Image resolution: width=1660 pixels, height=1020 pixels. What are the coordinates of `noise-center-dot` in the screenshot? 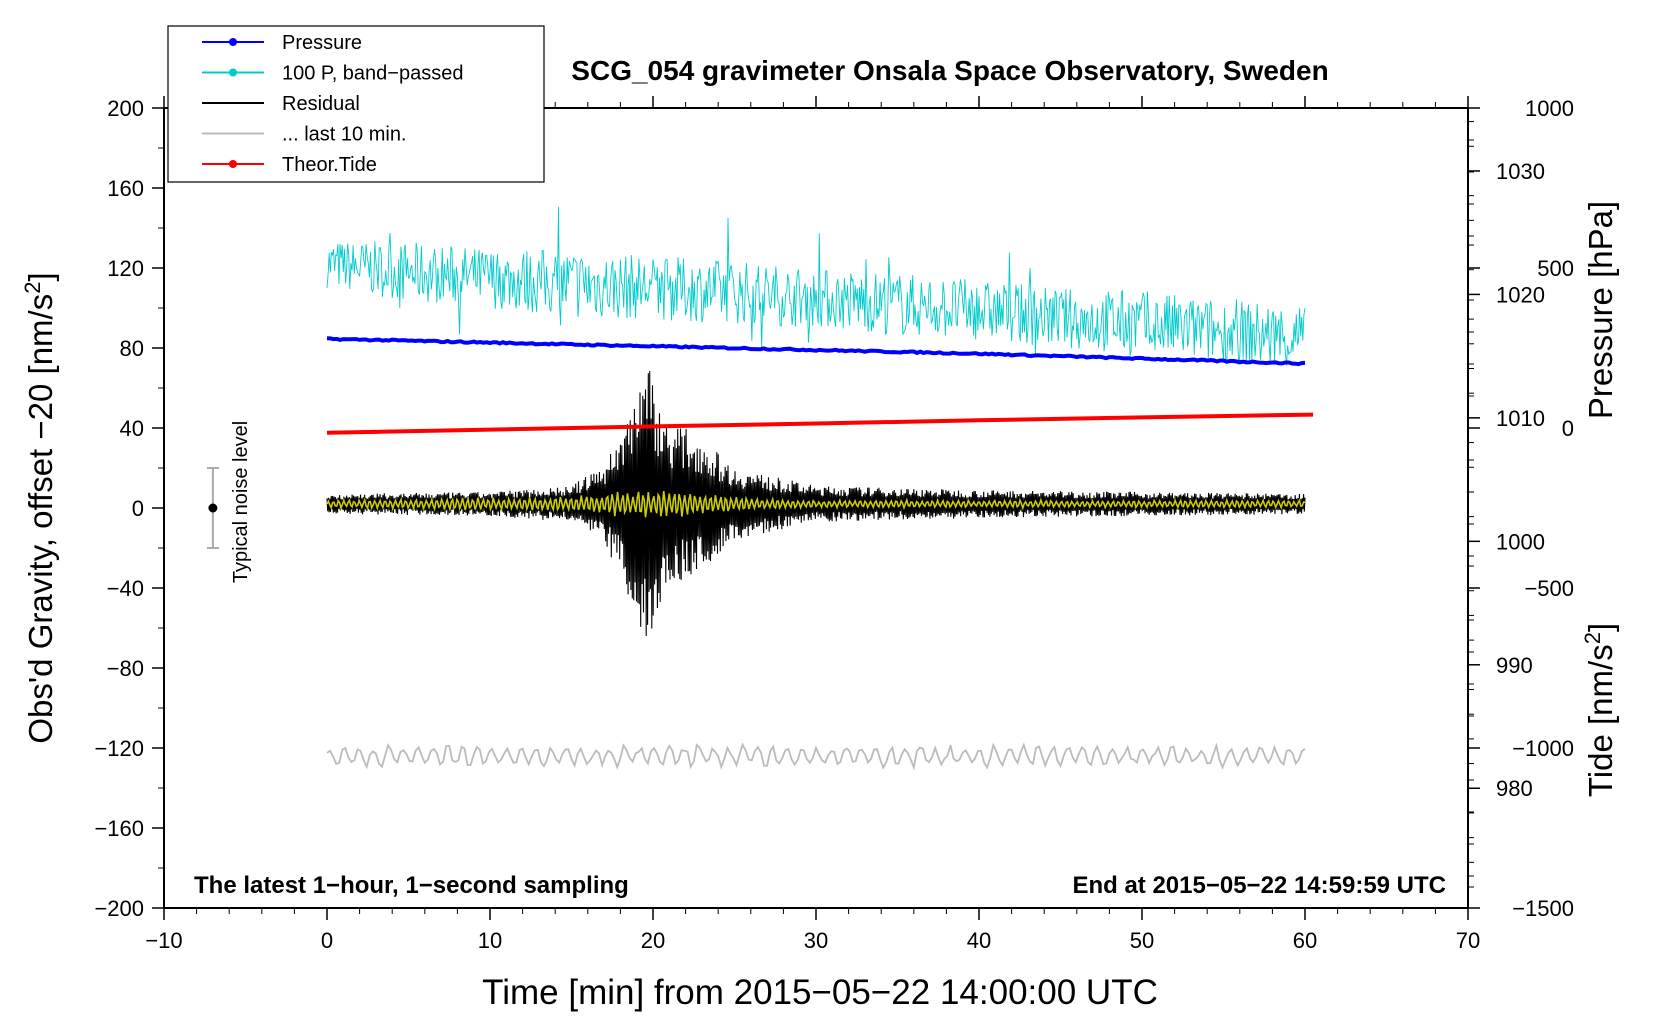 It's located at (213, 508).